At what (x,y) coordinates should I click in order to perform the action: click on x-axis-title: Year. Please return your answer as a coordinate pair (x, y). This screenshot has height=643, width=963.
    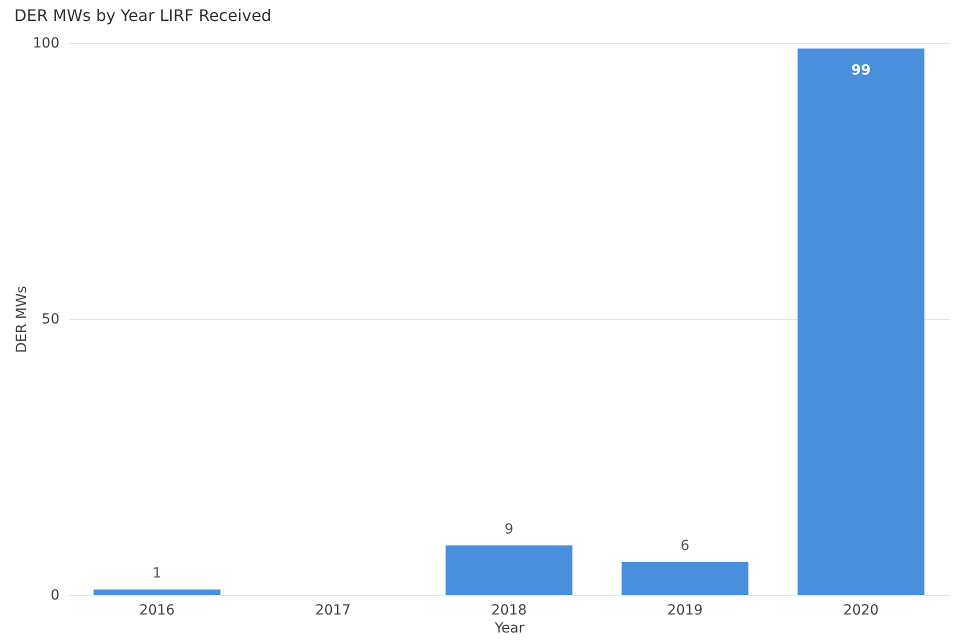
    Looking at the image, I should click on (509, 628).